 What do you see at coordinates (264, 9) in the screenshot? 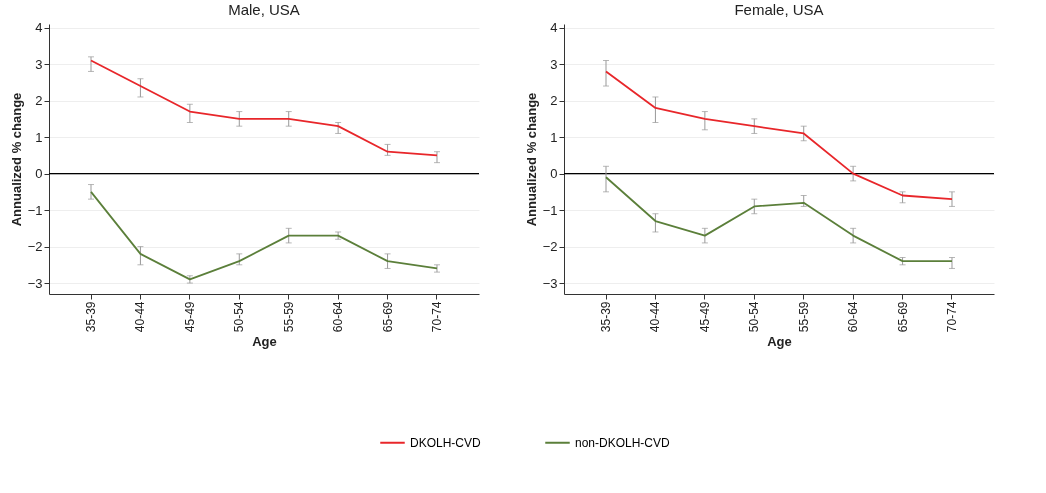
I see `chart-title: Male, USA` at bounding box center [264, 9].